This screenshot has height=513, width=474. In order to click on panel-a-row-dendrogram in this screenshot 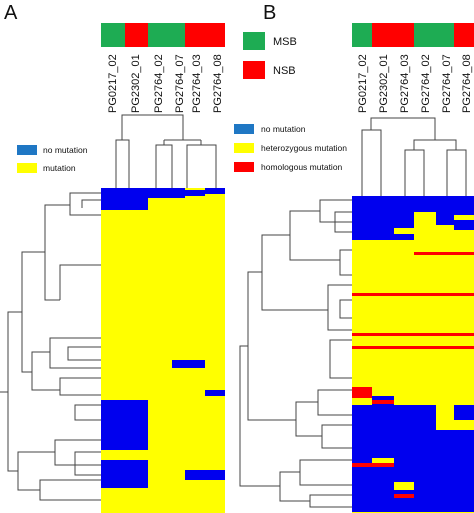, I will do `click(50, 346)`.